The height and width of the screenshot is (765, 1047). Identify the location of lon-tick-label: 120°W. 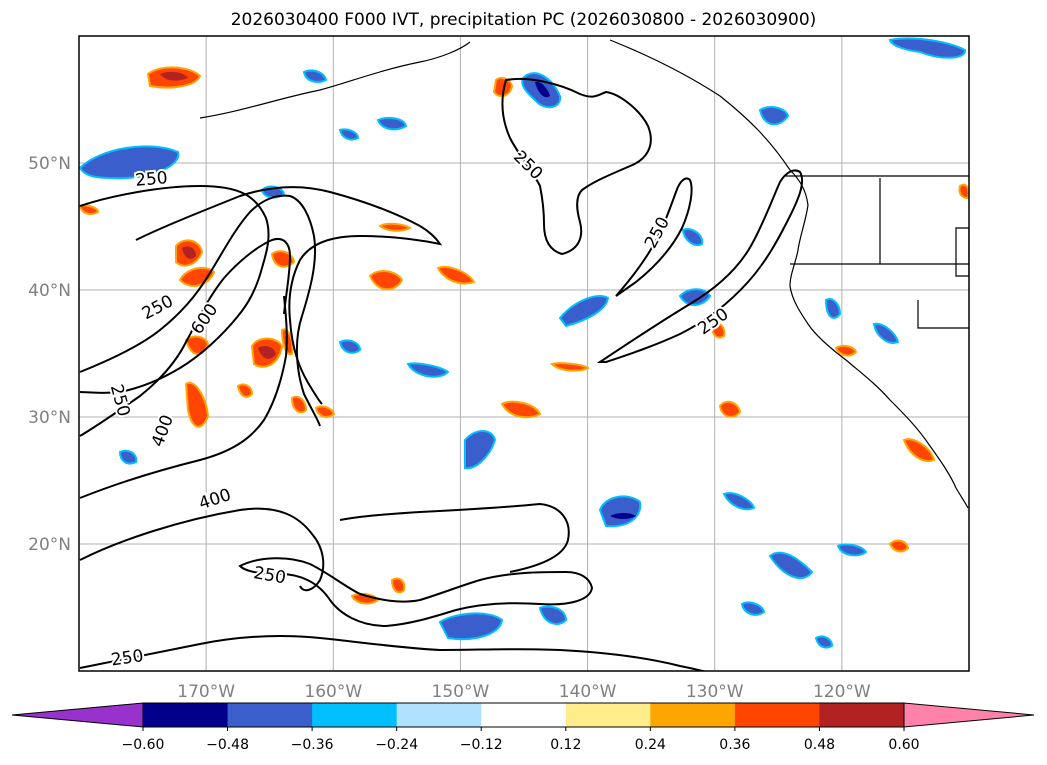
(842, 692).